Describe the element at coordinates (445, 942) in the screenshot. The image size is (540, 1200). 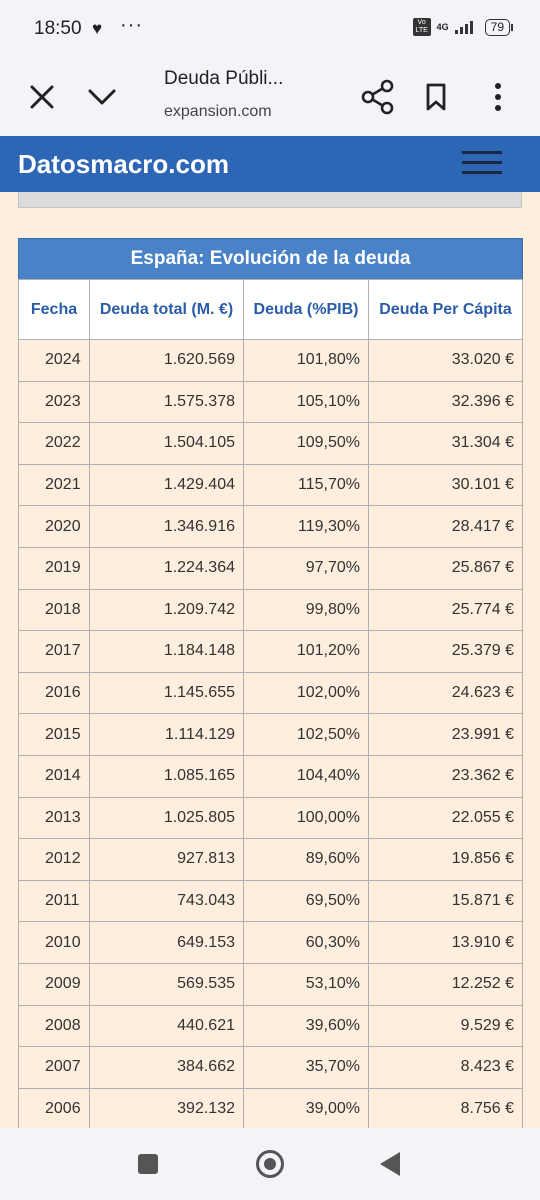
I see `cell-deuda-per-capita: 13.910 €` at that location.